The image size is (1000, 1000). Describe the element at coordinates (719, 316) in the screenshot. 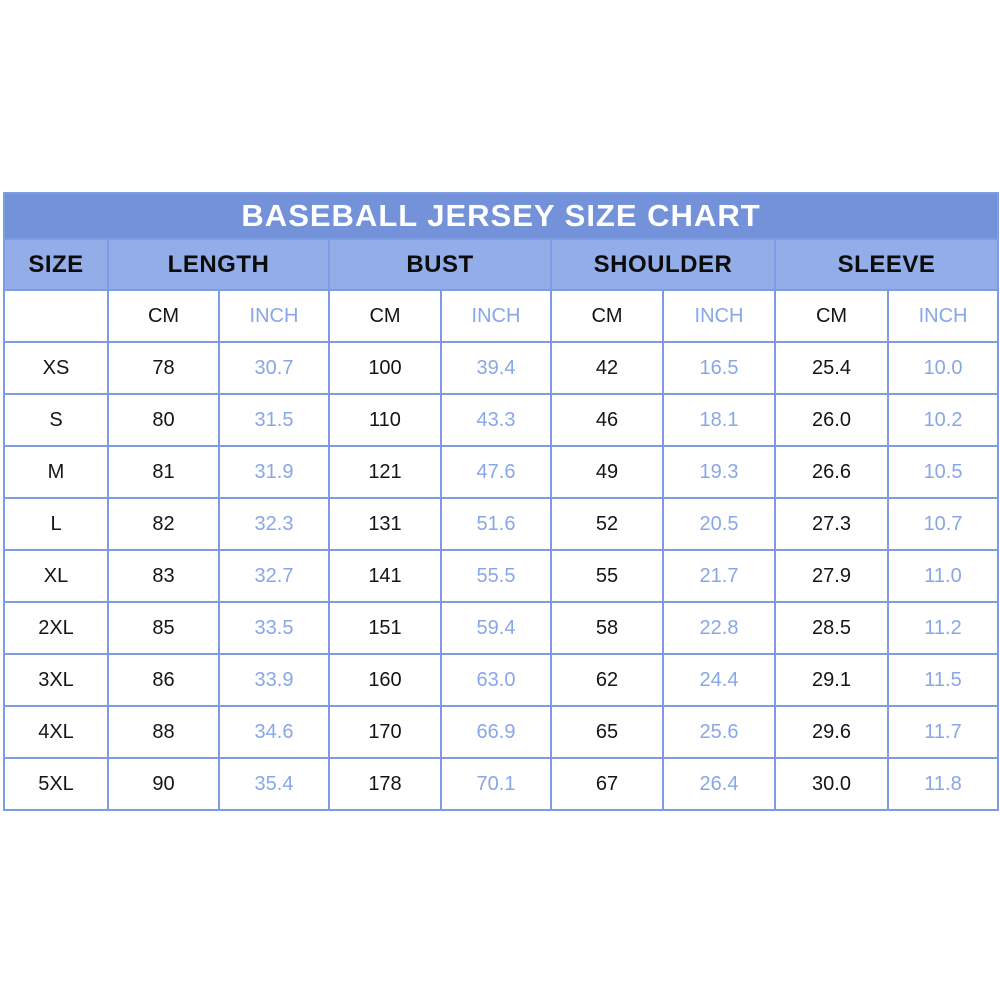

I see `unit-shoulder-inch: INCH` at that location.